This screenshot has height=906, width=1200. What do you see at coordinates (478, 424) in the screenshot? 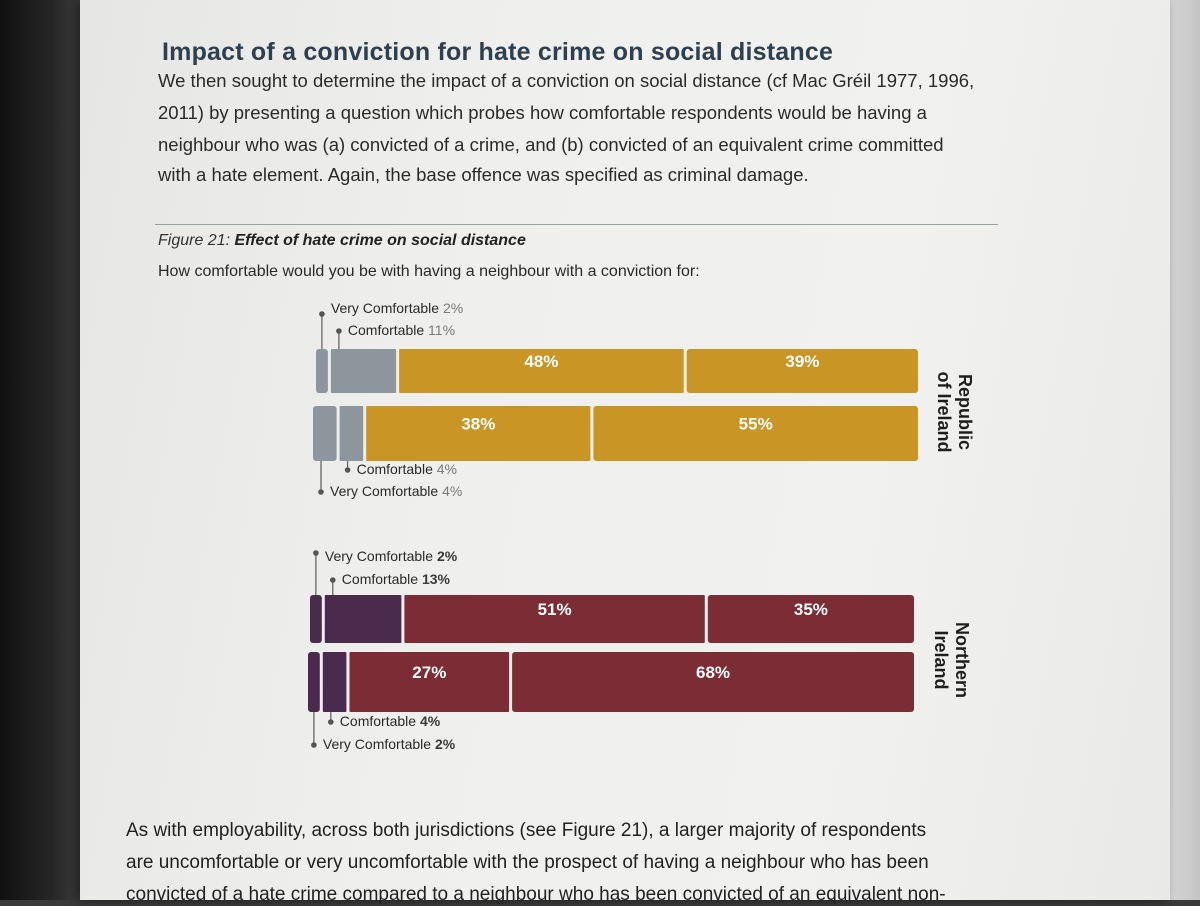
I see `data-label-value: 38%` at bounding box center [478, 424].